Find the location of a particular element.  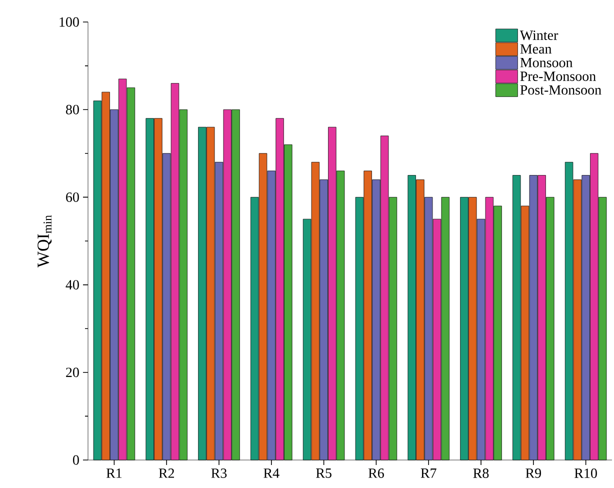

x-tick-label: R1 is located at coordinates (114, 473).